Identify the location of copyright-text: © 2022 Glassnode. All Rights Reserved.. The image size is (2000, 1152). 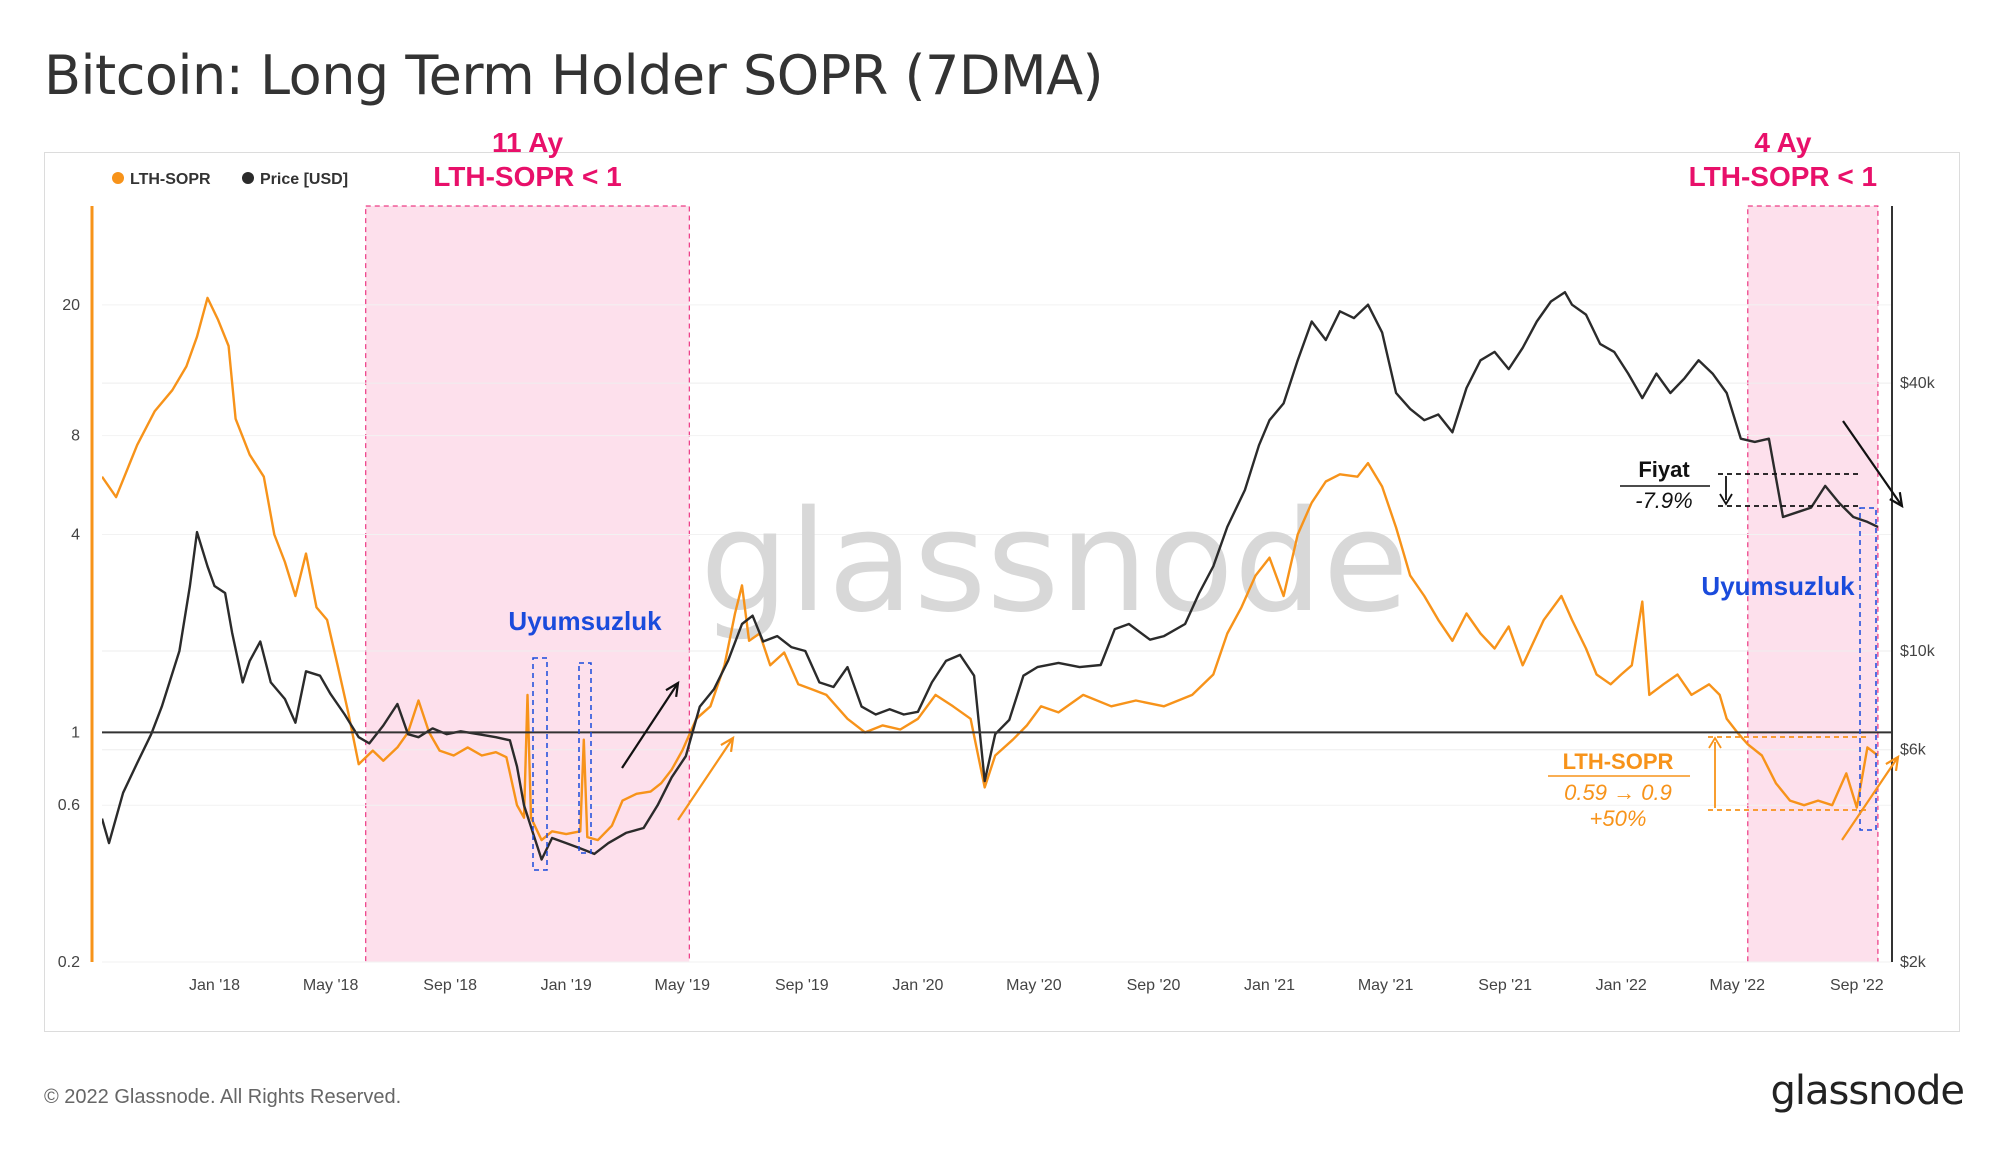
(223, 1097).